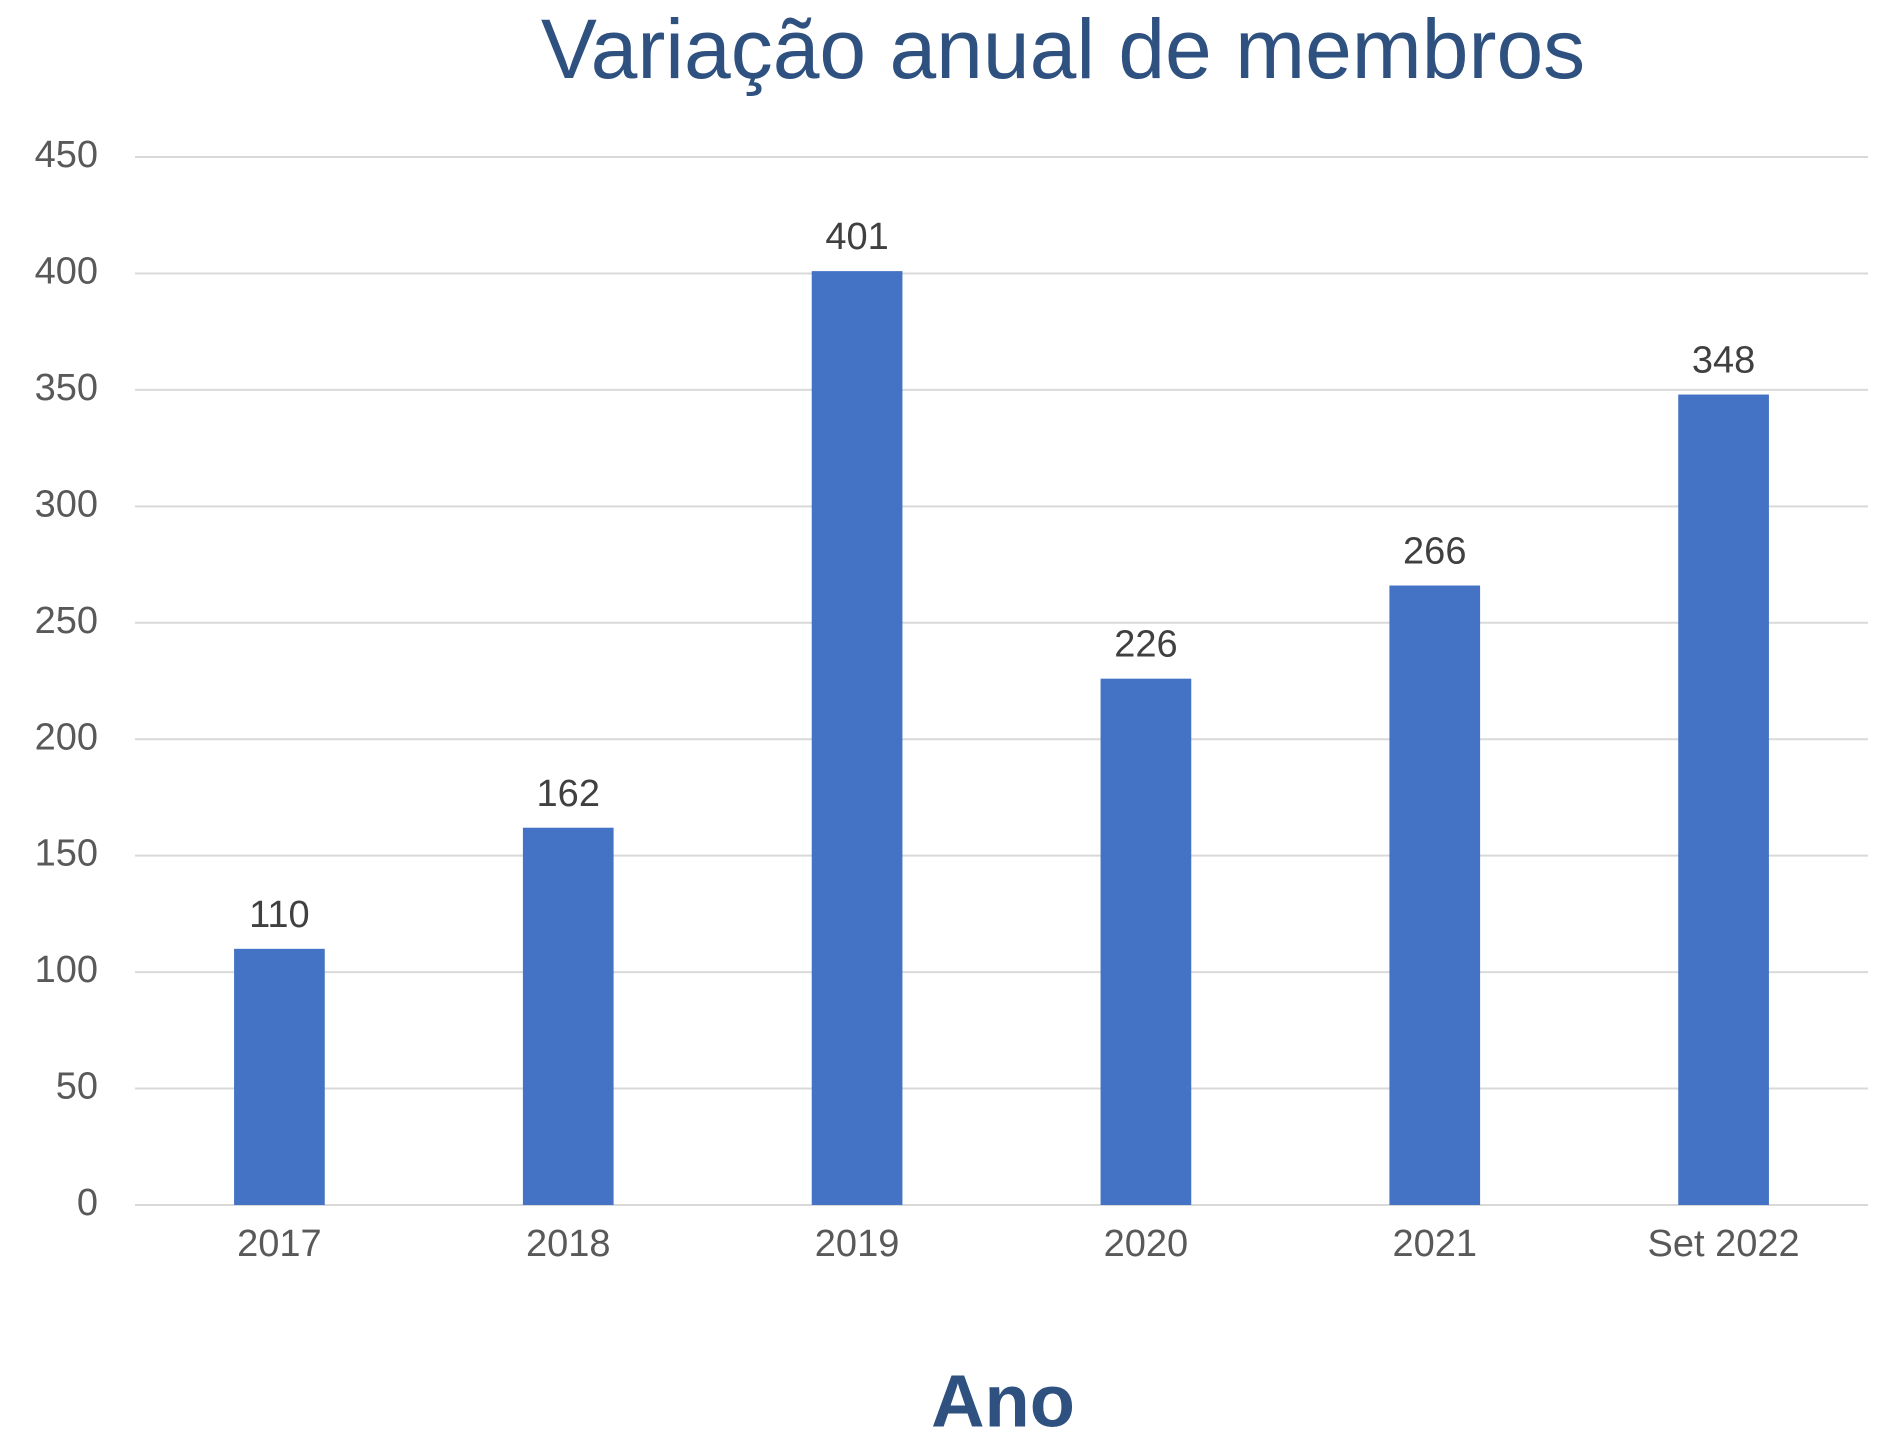 This screenshot has width=1880, height=1441. I want to click on y-tick-label: 100, so click(66, 970).